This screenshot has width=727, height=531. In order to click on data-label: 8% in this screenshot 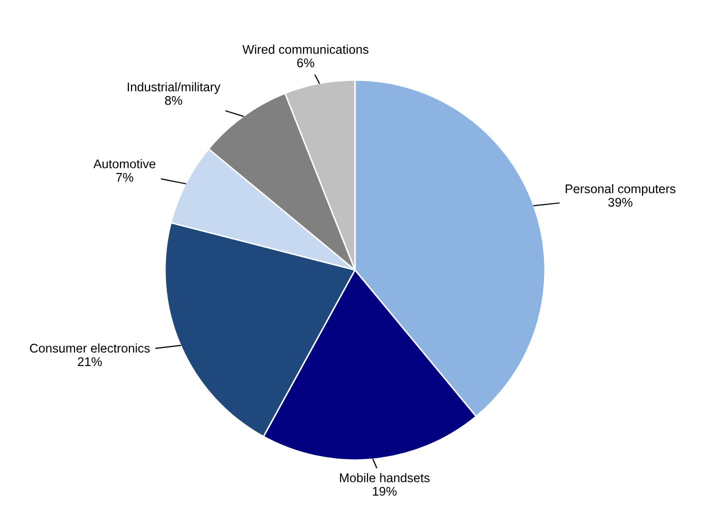, I will do `click(173, 100)`.